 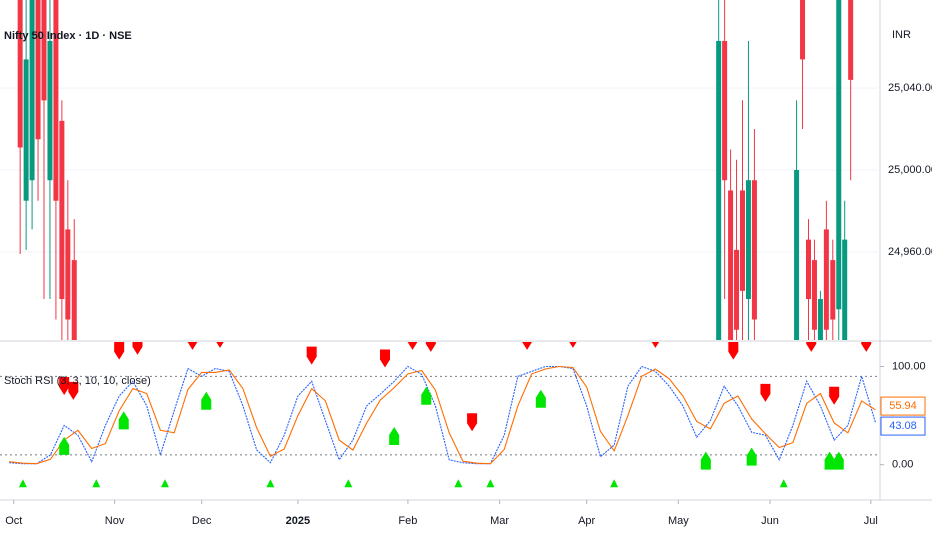 I want to click on chart-title: Nifty 50 Index · 1D · NSE, so click(x=68, y=36).